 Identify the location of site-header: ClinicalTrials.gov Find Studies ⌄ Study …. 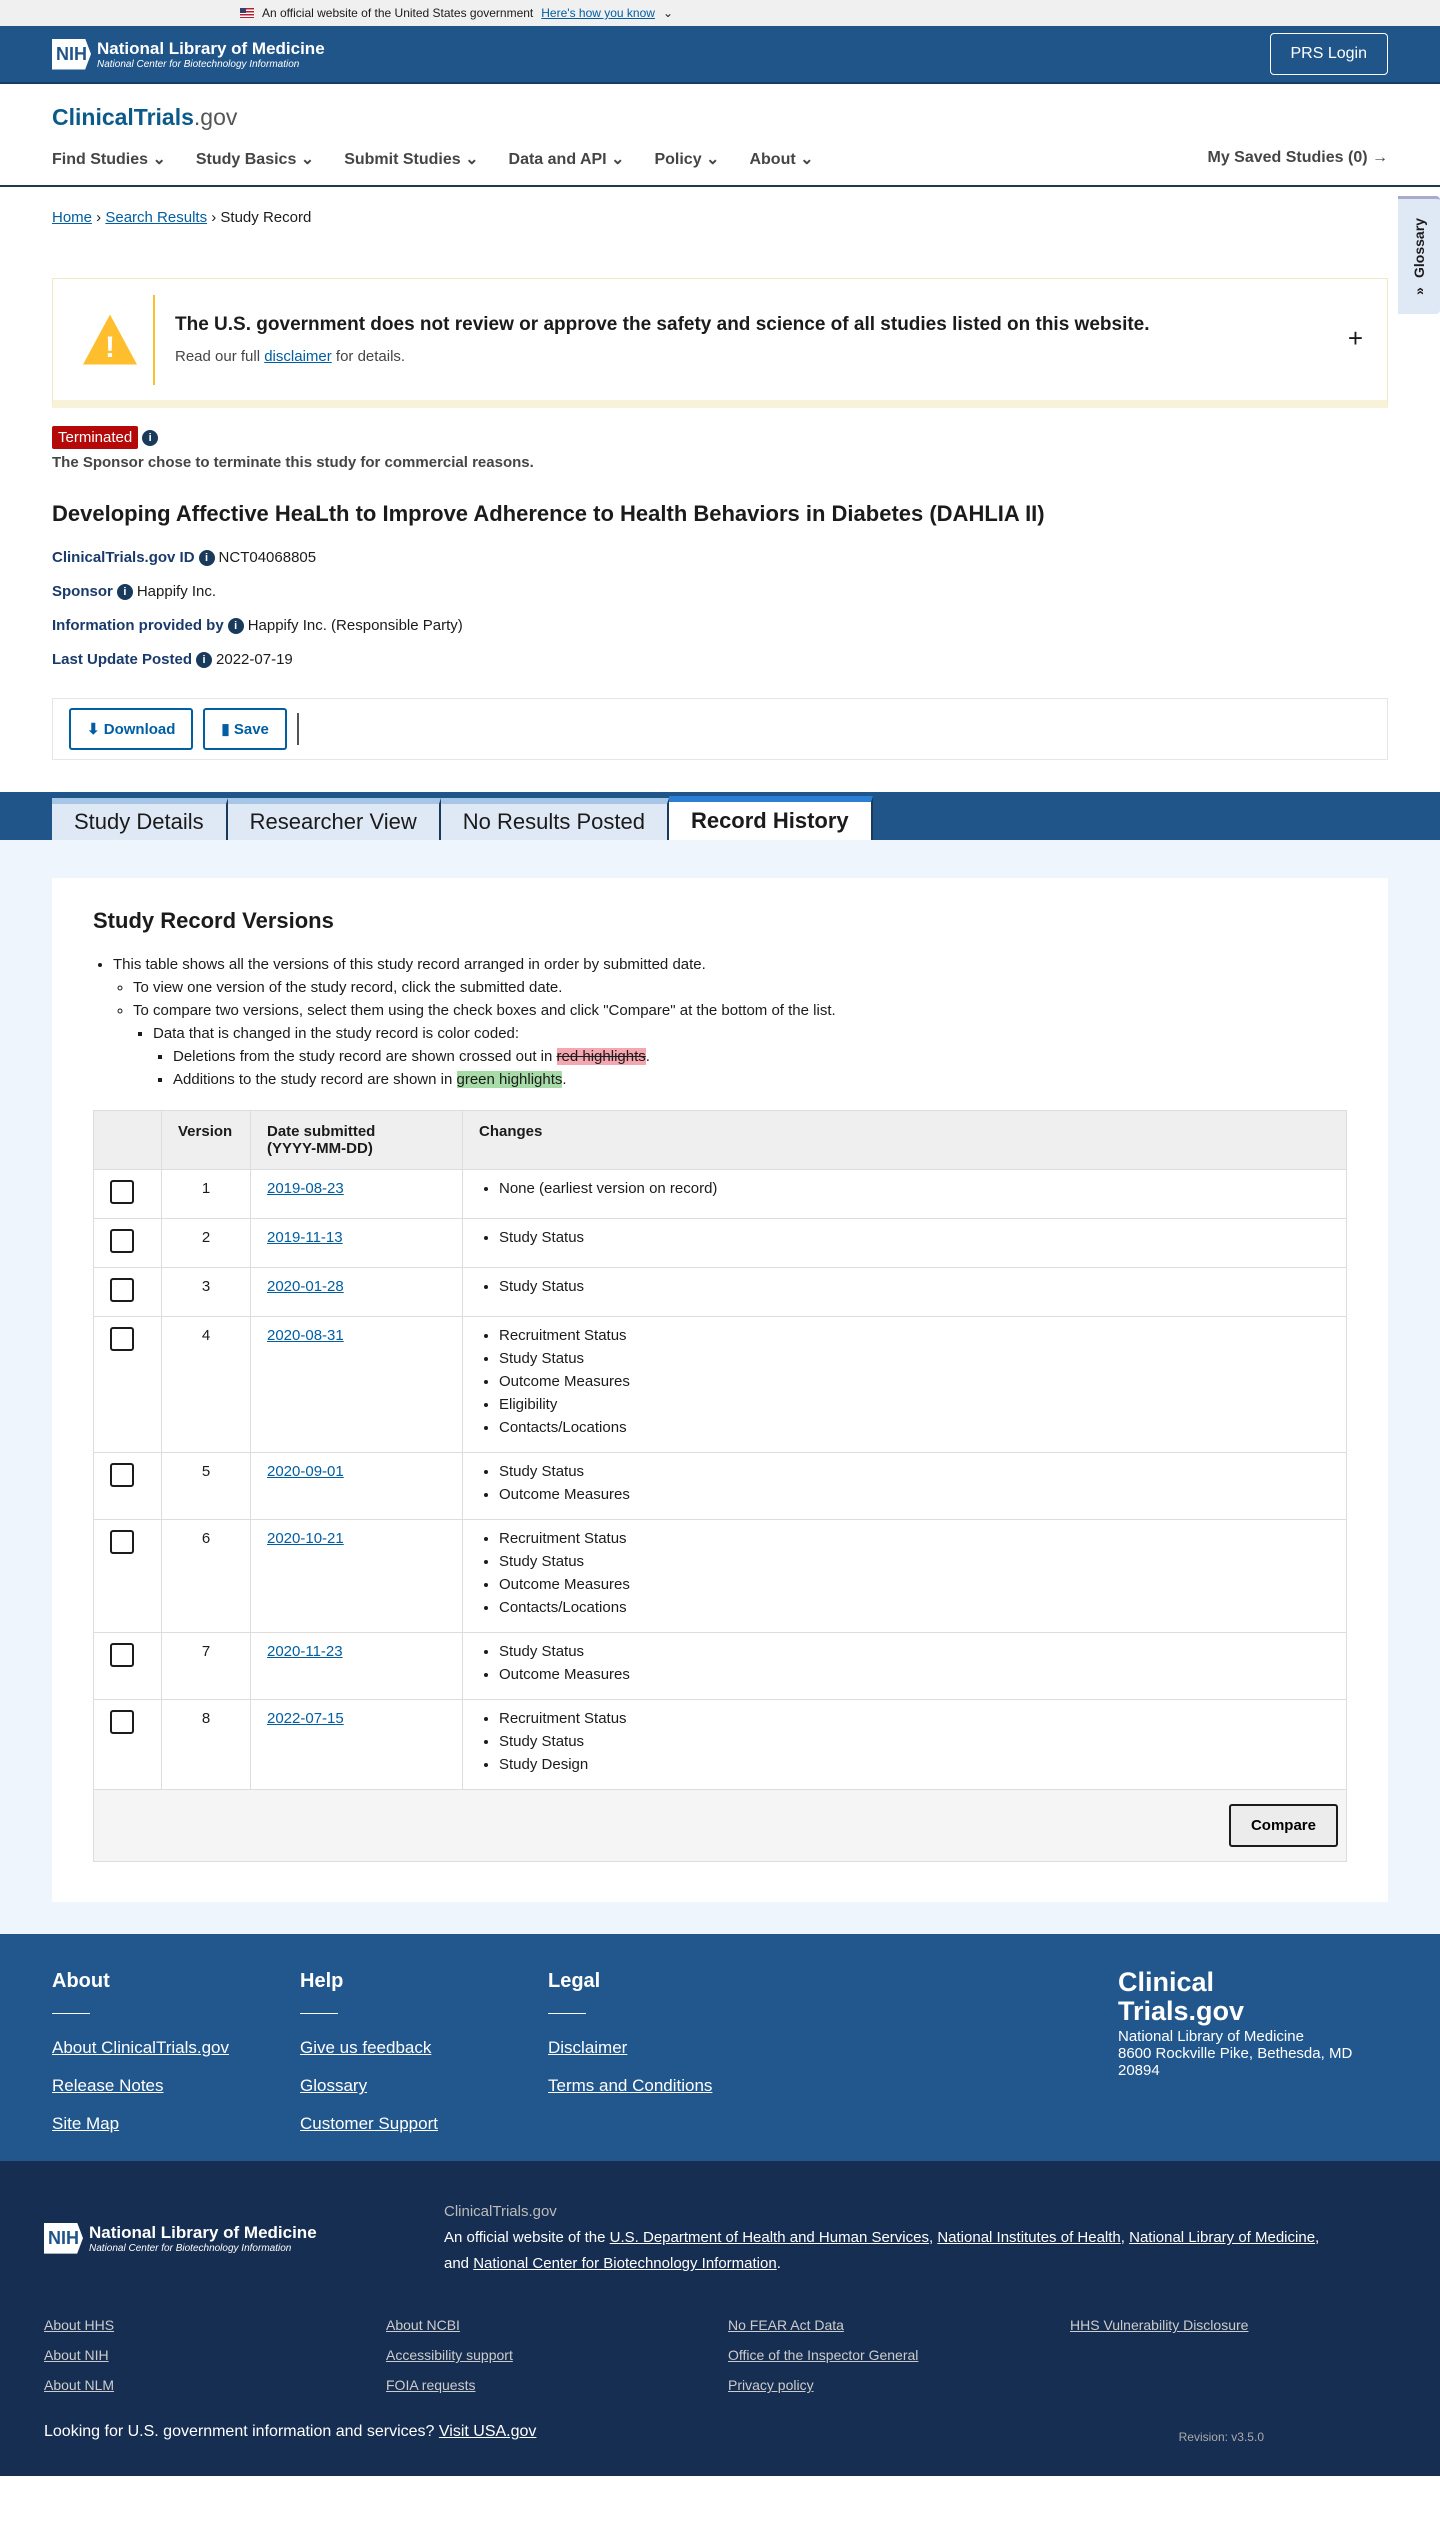
(720, 135).